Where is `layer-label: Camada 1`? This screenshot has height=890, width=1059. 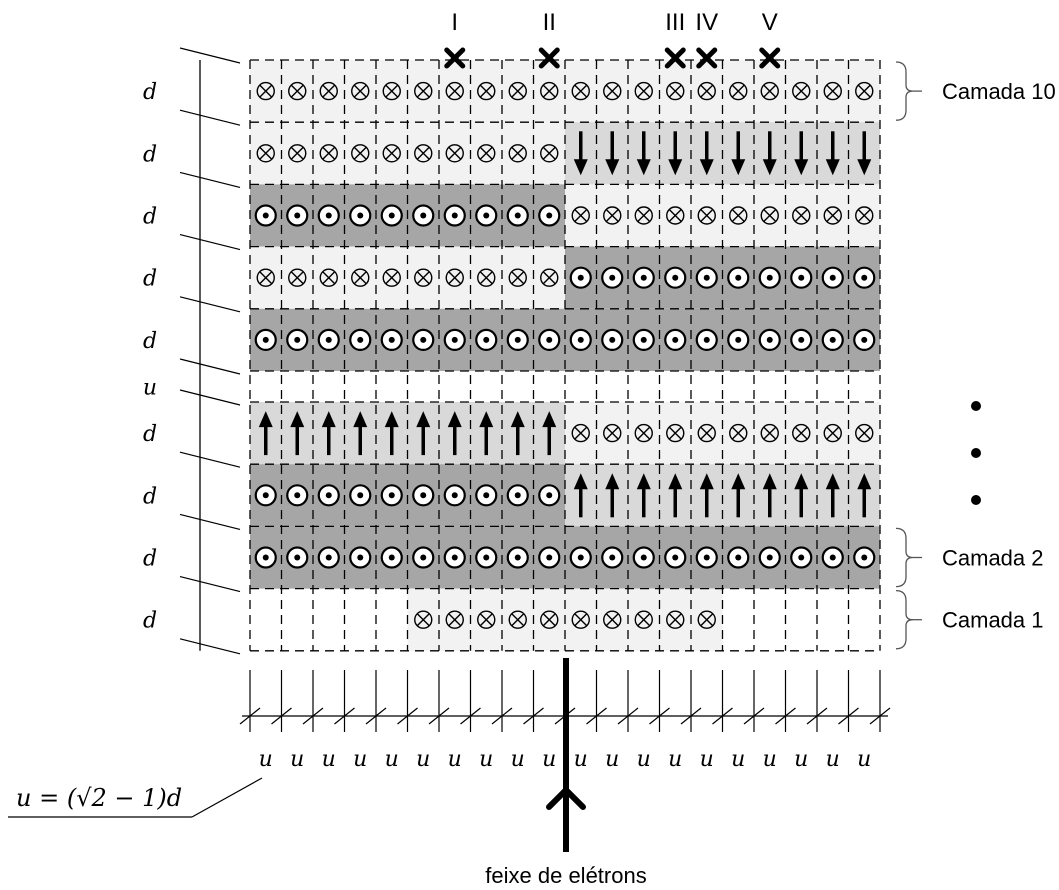
layer-label: Camada 1 is located at coordinates (993, 620).